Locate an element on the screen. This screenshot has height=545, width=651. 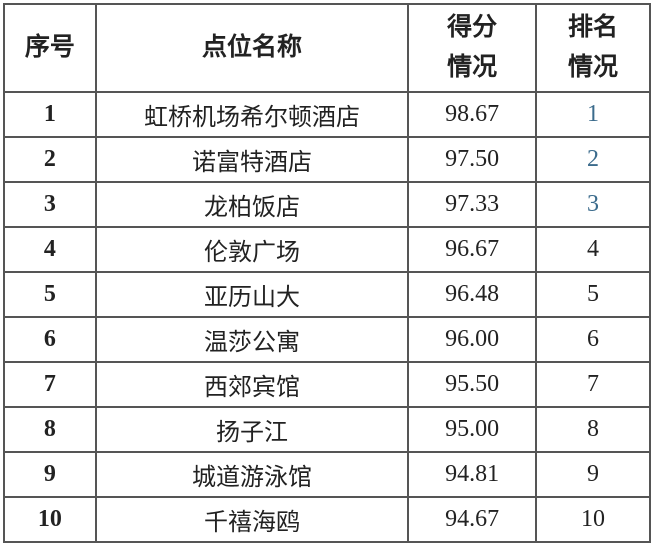
header-rank: 排名情况 is located at coordinates (593, 48).